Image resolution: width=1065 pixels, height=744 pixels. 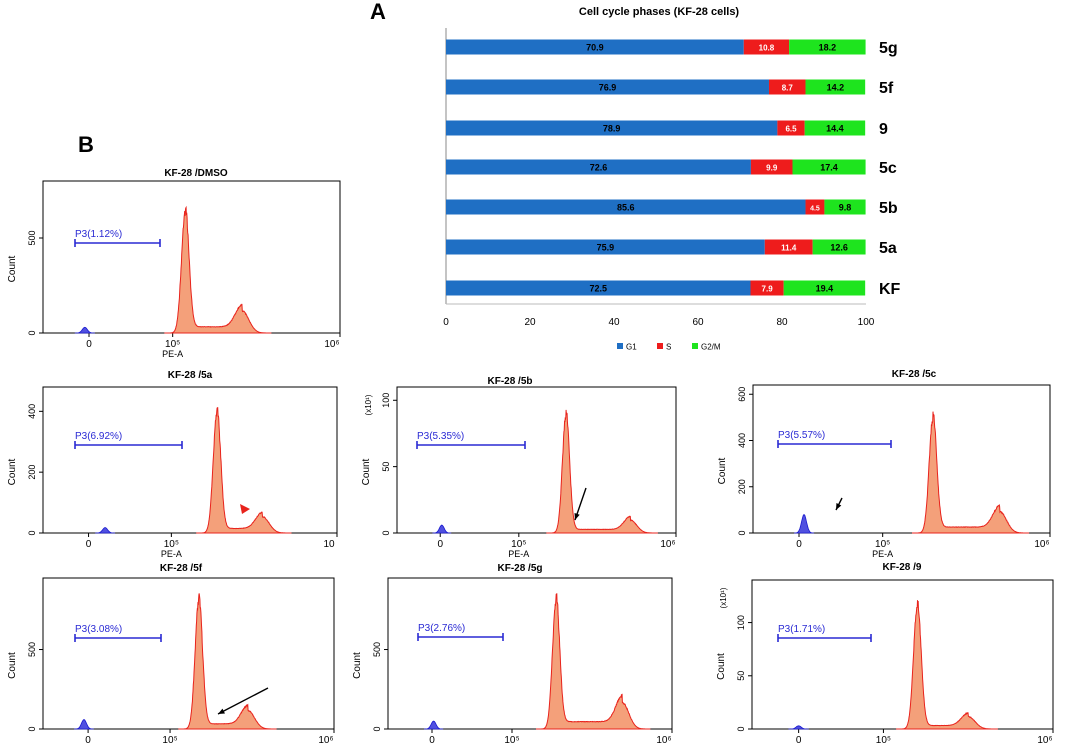 I want to click on data-label: 19.4, so click(x=825, y=289).